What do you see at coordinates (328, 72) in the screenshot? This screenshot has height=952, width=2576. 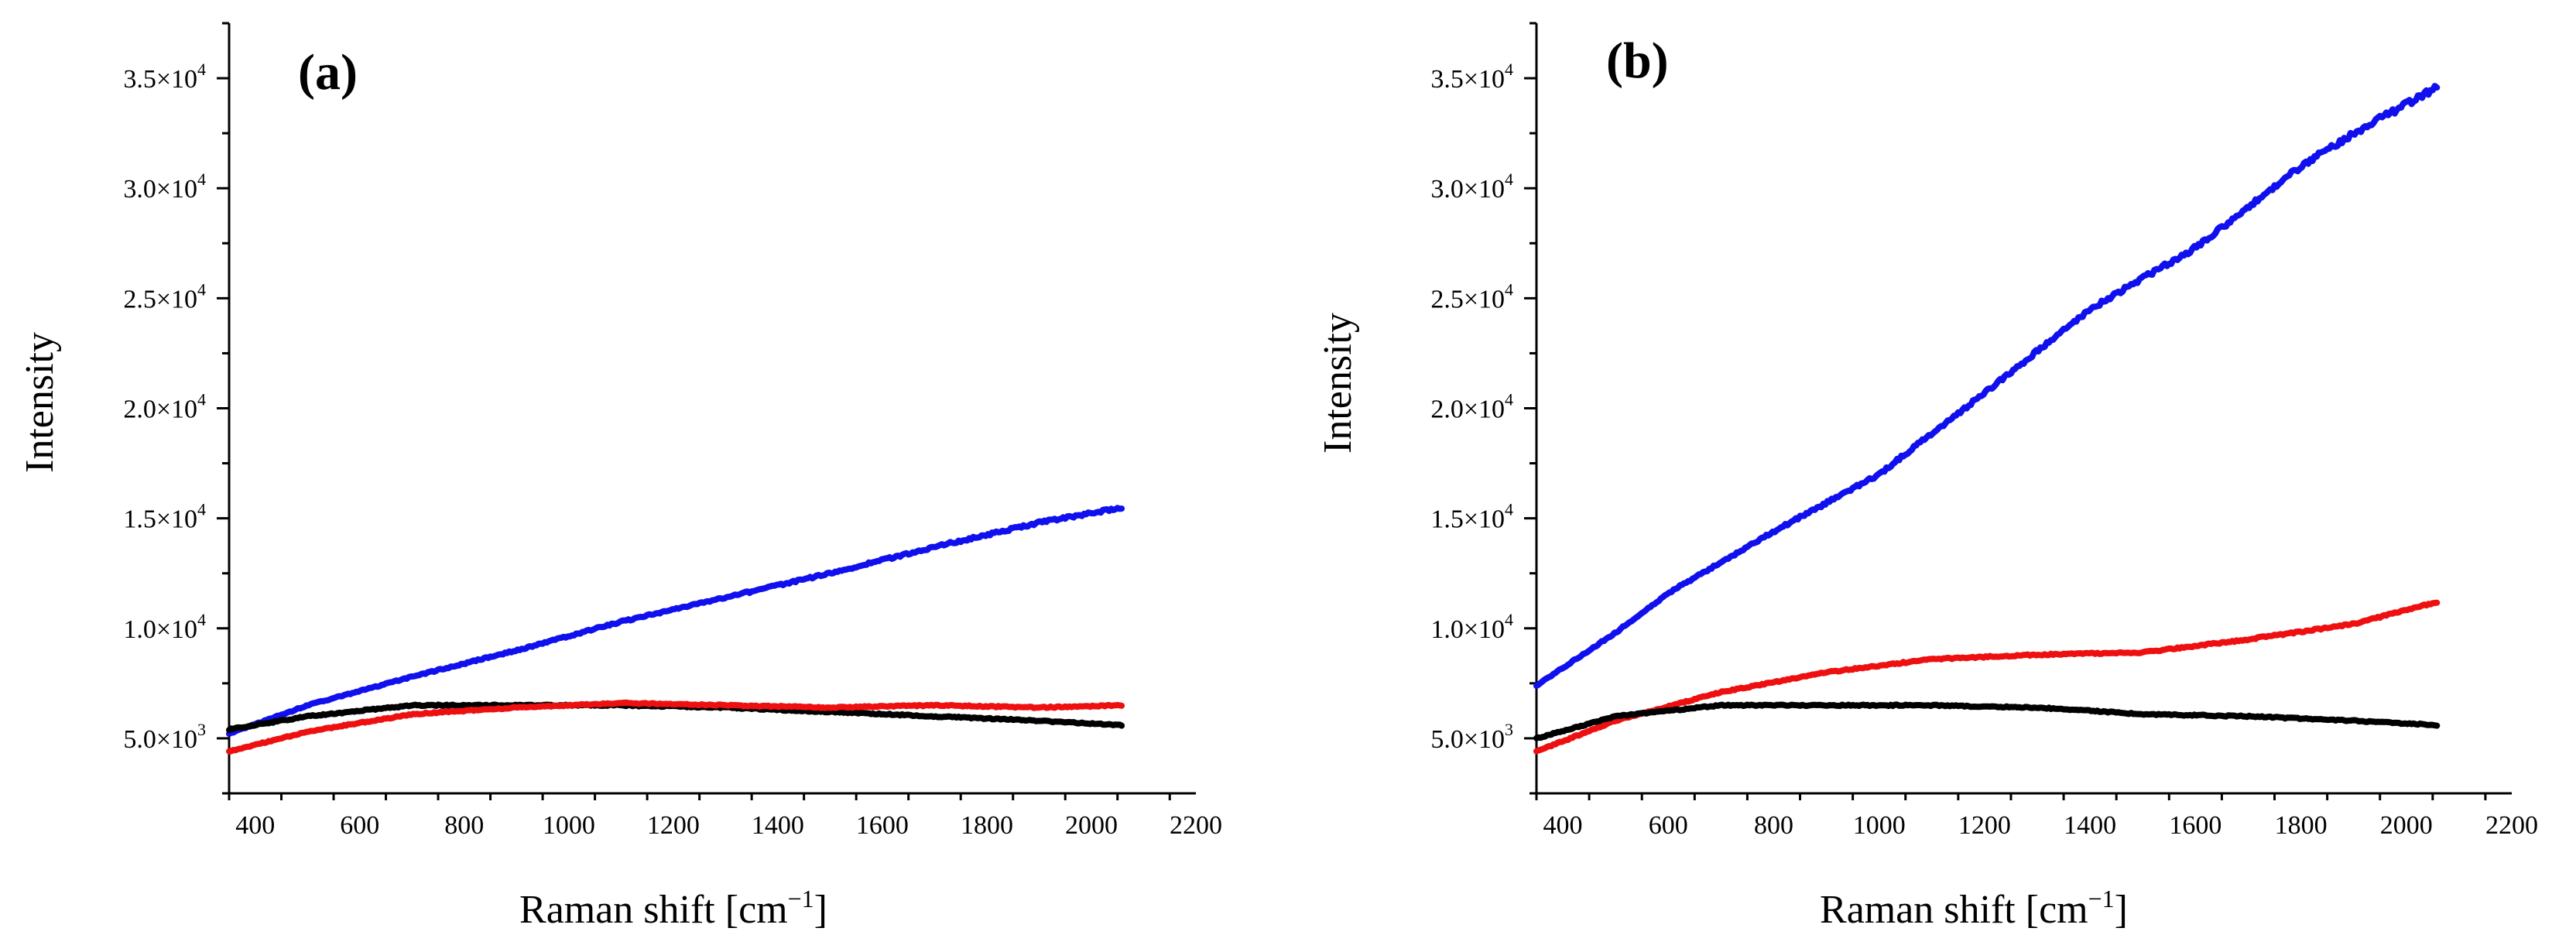 I see `panel-label: (a)` at bounding box center [328, 72].